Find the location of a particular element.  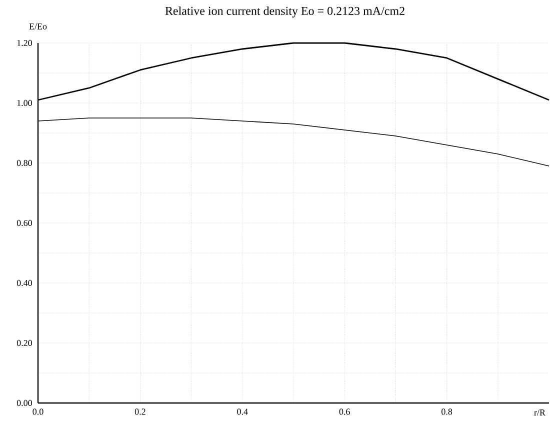

chart-title: Relative ion current density Eo = 0.2123 mA/cm2 is located at coordinates (284, 12).